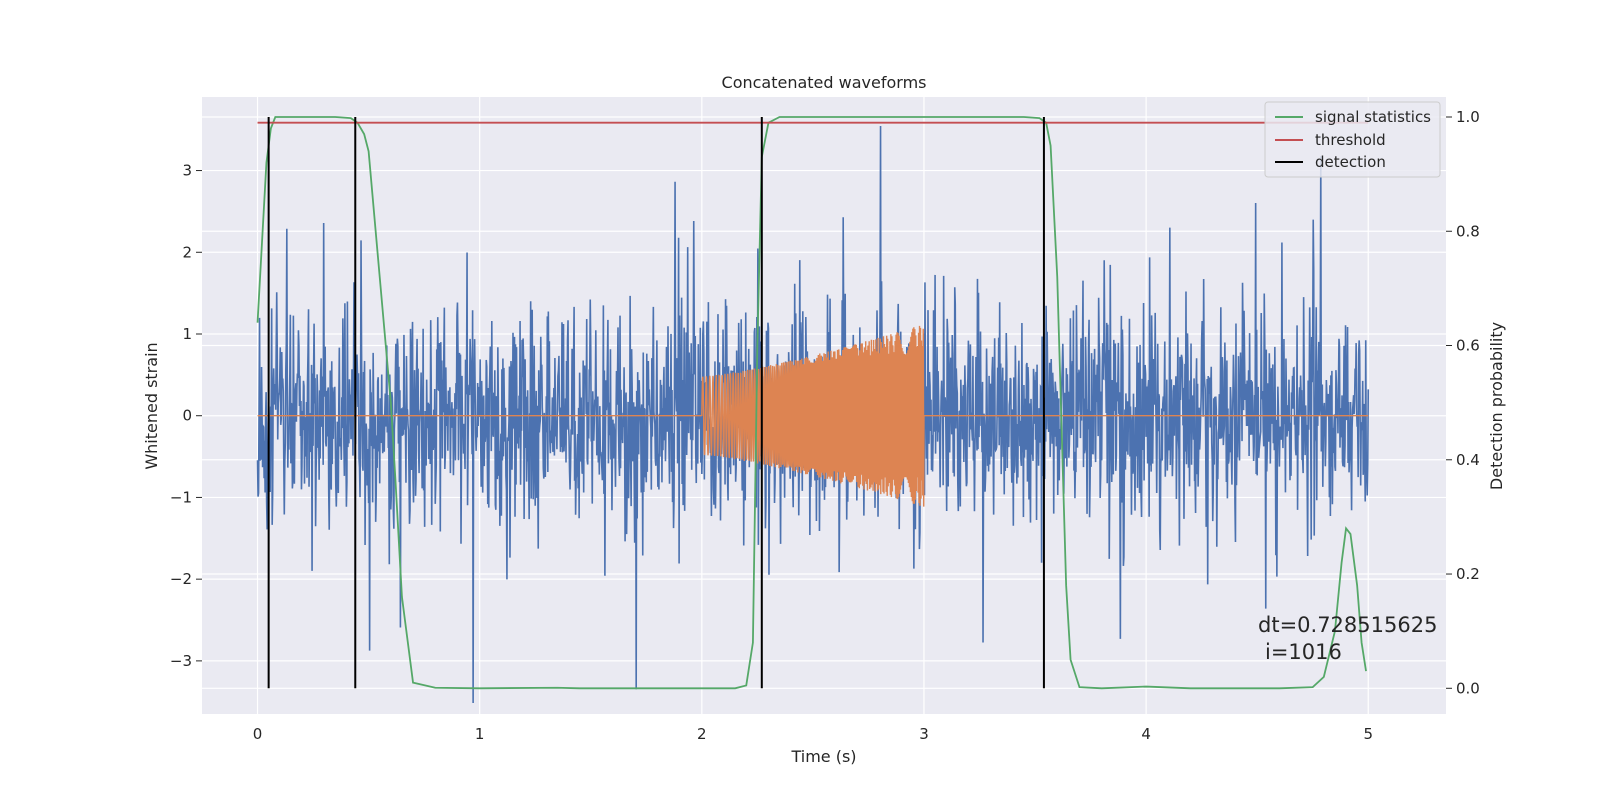 This screenshot has height=800, width=1600. Describe the element at coordinates (1468, 460) in the screenshot. I see `y2-tick-label: 0.4` at that location.